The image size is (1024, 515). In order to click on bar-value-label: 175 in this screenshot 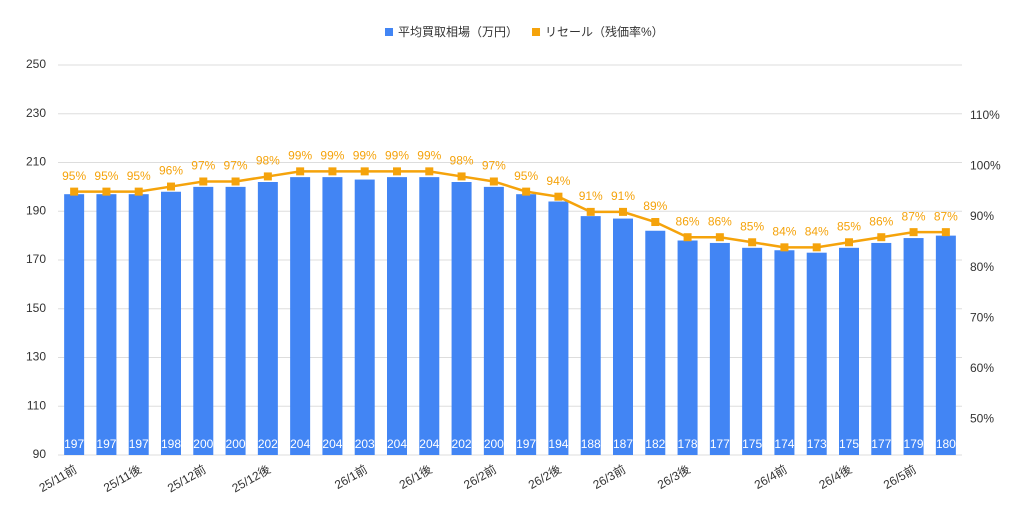, I will do `click(752, 444)`.